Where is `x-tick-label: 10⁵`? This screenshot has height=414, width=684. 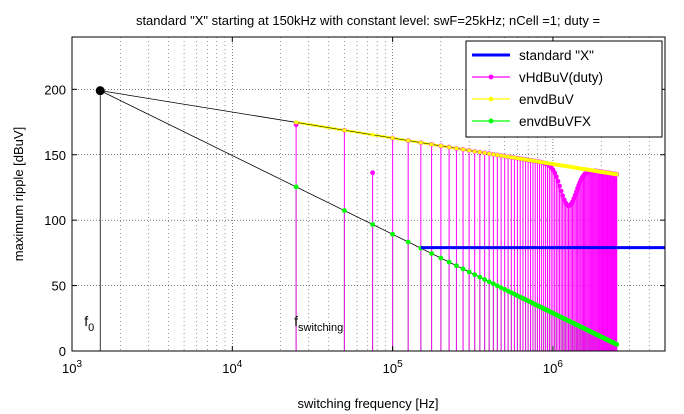
x-tick-label: 10⁵ is located at coordinates (393, 367).